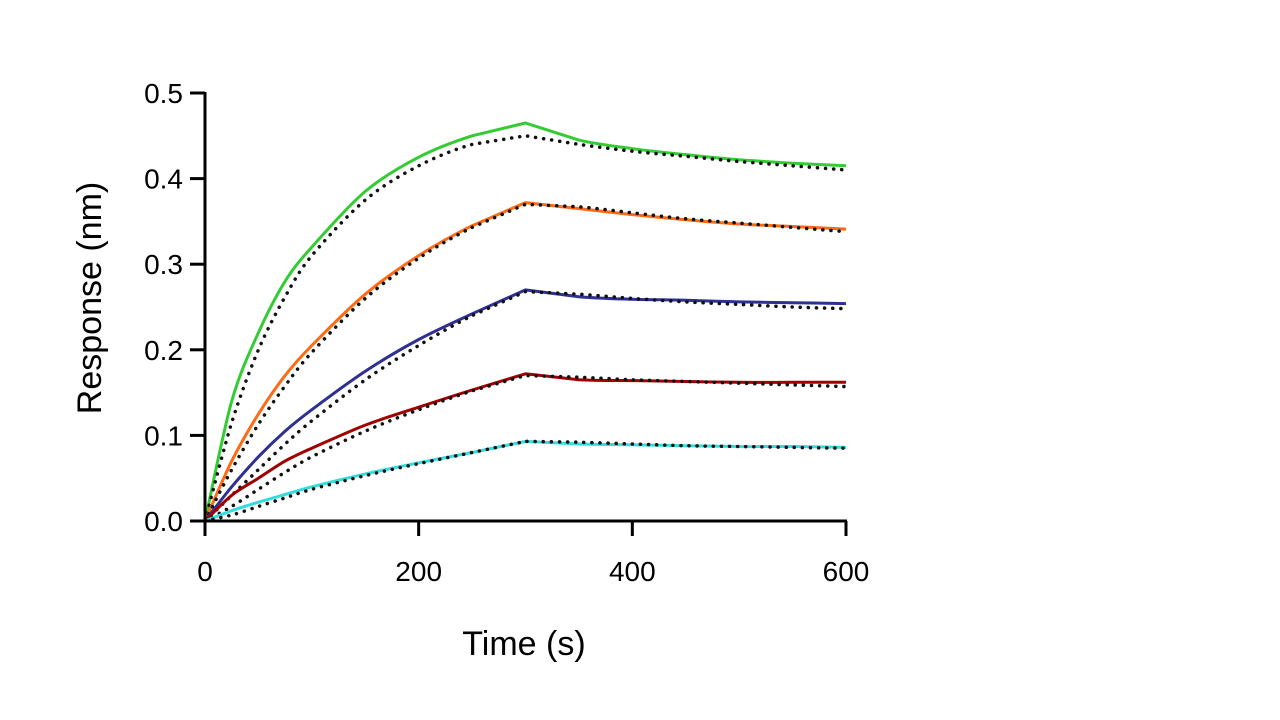 This screenshot has height=720, width=1280. I want to click on series-5-fit-line, so click(525, 481).